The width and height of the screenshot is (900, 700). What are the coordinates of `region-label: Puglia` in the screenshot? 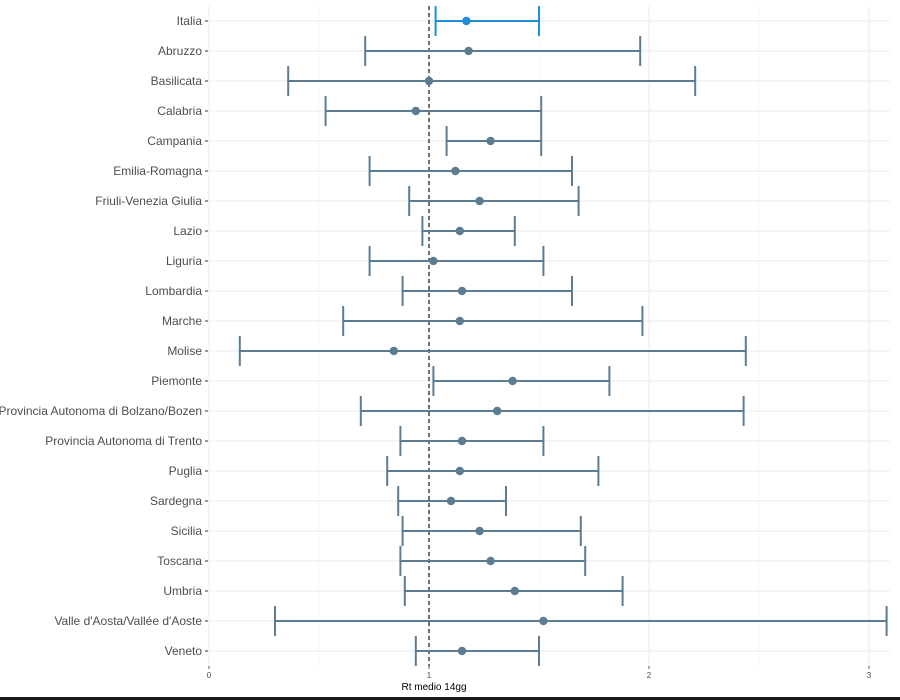 It's located at (186, 471).